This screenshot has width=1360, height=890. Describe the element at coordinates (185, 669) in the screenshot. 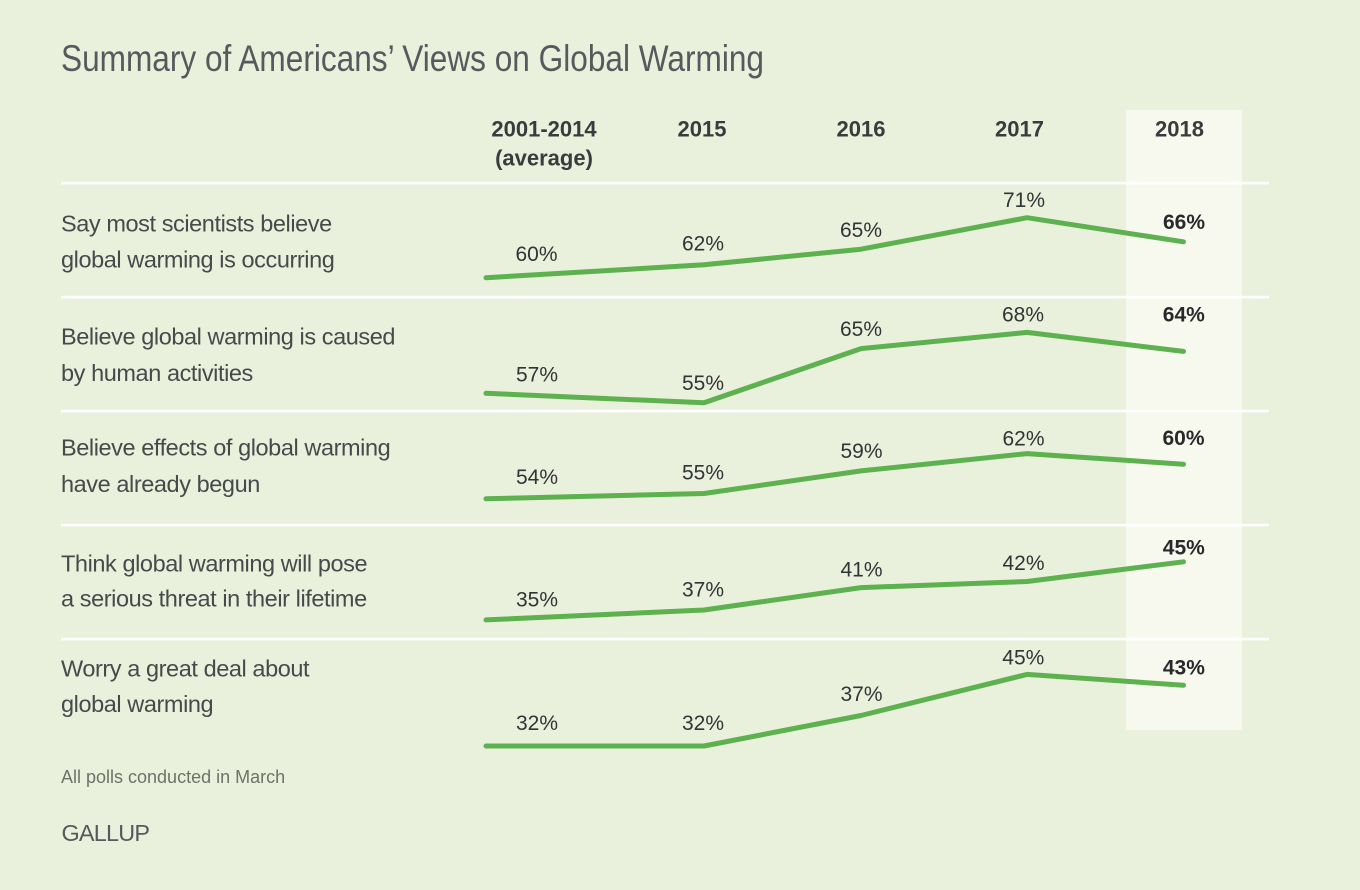

I see `svg-text: Worry a great deal about` at that location.